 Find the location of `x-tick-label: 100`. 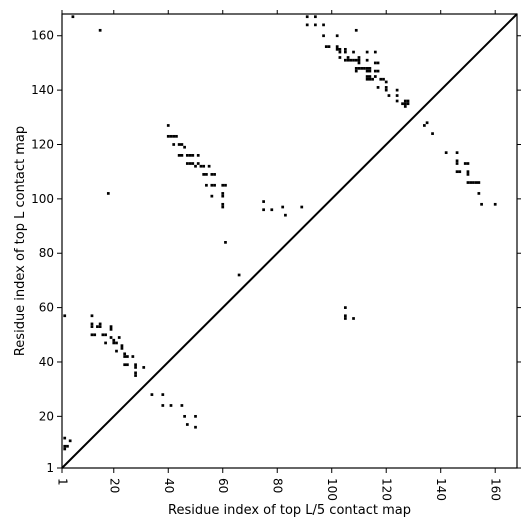

x-tick-label: 100 is located at coordinates (332, 489).